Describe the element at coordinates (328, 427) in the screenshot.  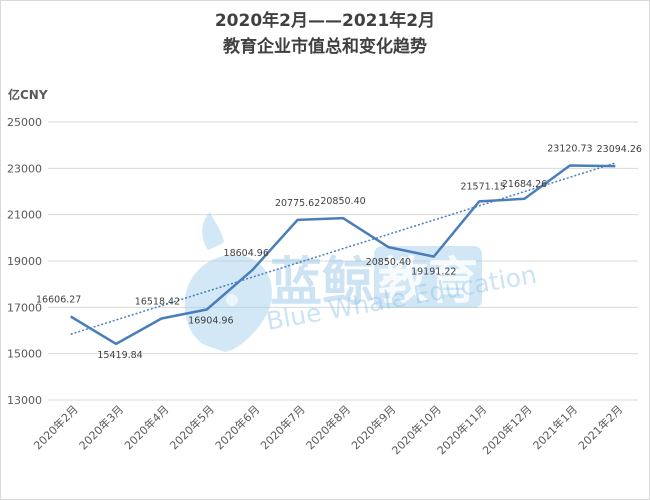
I see `x-tick-label: 2020年8月` at that location.